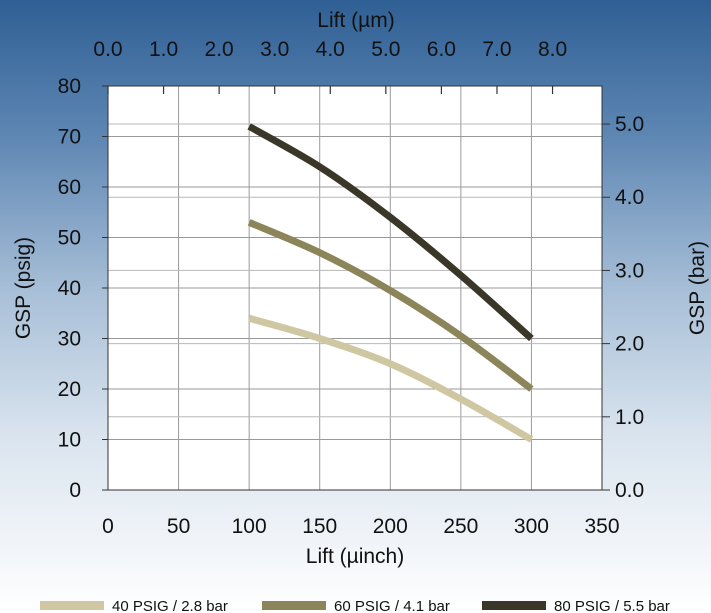  What do you see at coordinates (69, 440) in the screenshot?
I see `y-left-tick-label: 10` at bounding box center [69, 440].